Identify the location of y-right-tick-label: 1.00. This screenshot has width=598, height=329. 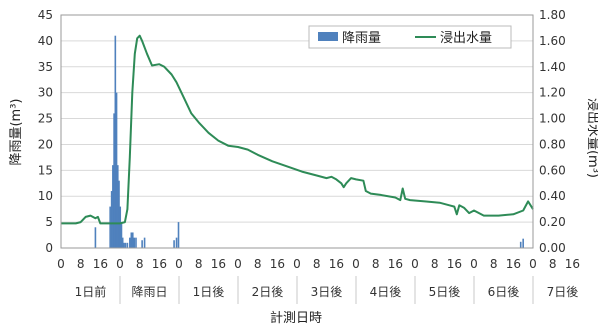
(552, 119).